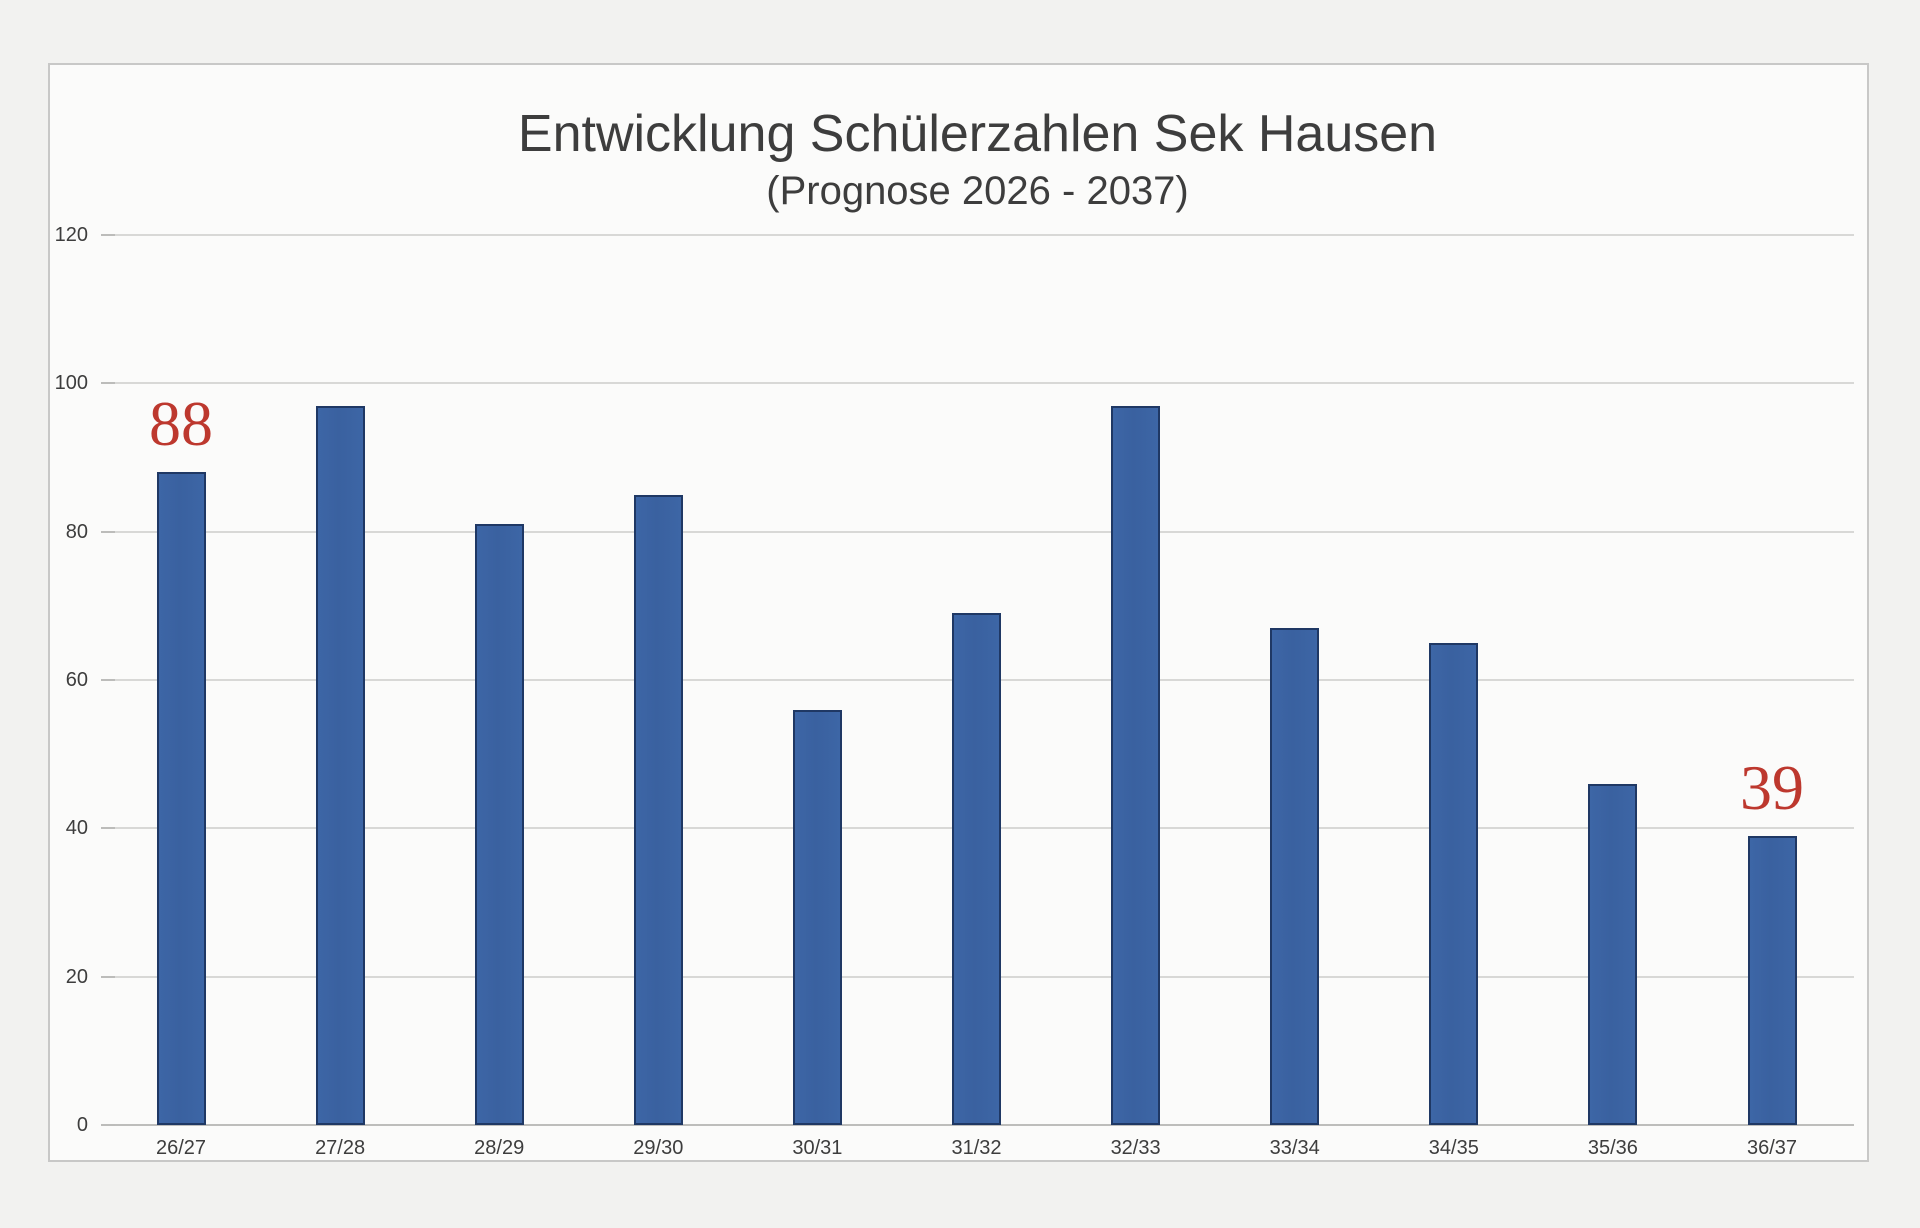 The height and width of the screenshot is (1228, 1920). I want to click on x-tick-label: 34/35, so click(1453, 1148).